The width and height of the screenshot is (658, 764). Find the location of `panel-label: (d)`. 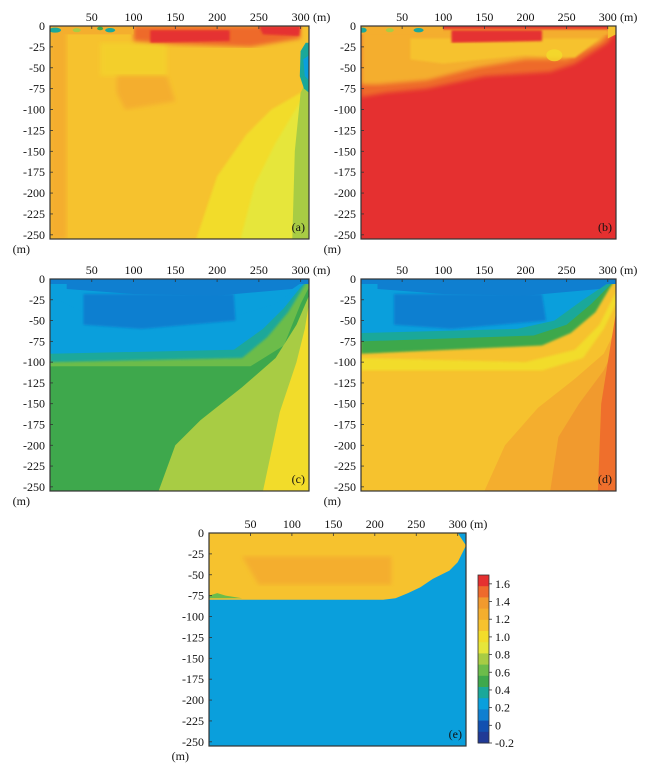

panel-label: (d) is located at coordinates (605, 479).